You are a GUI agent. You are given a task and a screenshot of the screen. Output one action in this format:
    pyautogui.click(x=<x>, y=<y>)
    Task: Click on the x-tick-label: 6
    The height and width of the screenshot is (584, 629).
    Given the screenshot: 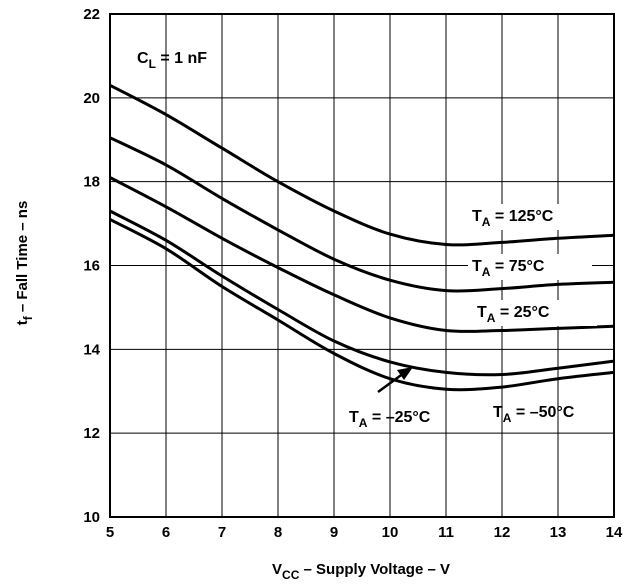 What is the action you would take?
    pyautogui.click(x=166, y=532)
    